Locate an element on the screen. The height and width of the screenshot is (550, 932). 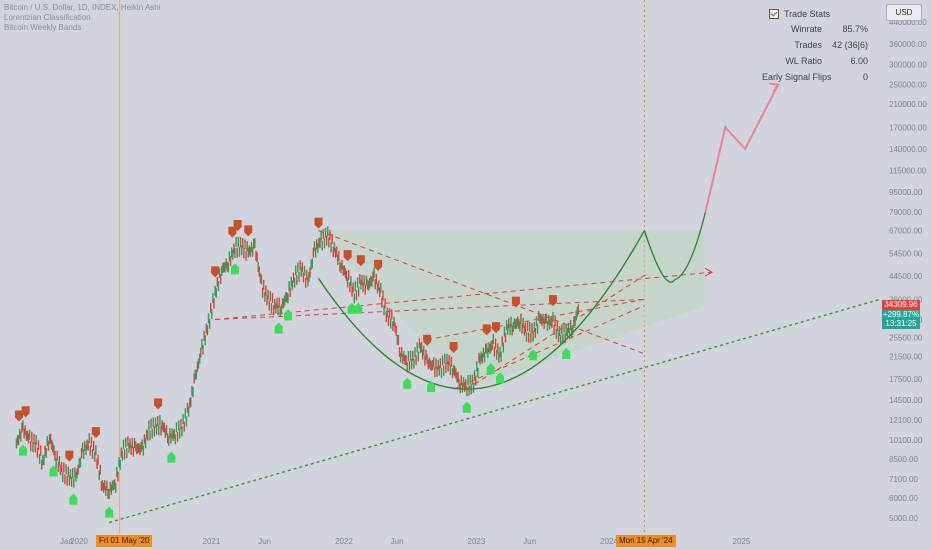
y-tick-label: 79000.00 is located at coordinates (906, 212).